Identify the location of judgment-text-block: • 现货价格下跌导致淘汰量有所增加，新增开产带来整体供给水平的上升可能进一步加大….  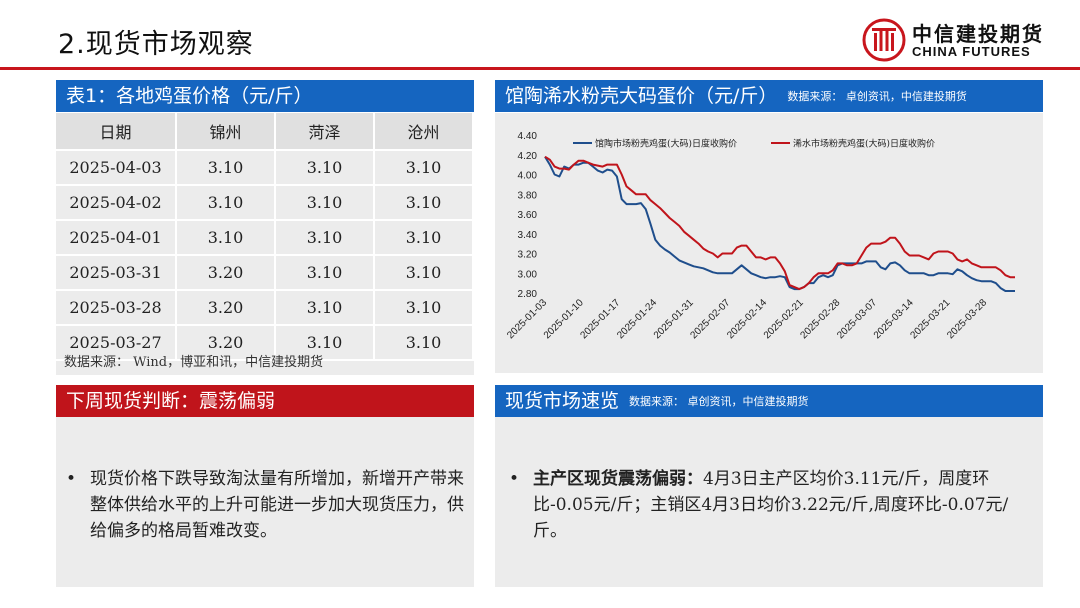
(265, 505).